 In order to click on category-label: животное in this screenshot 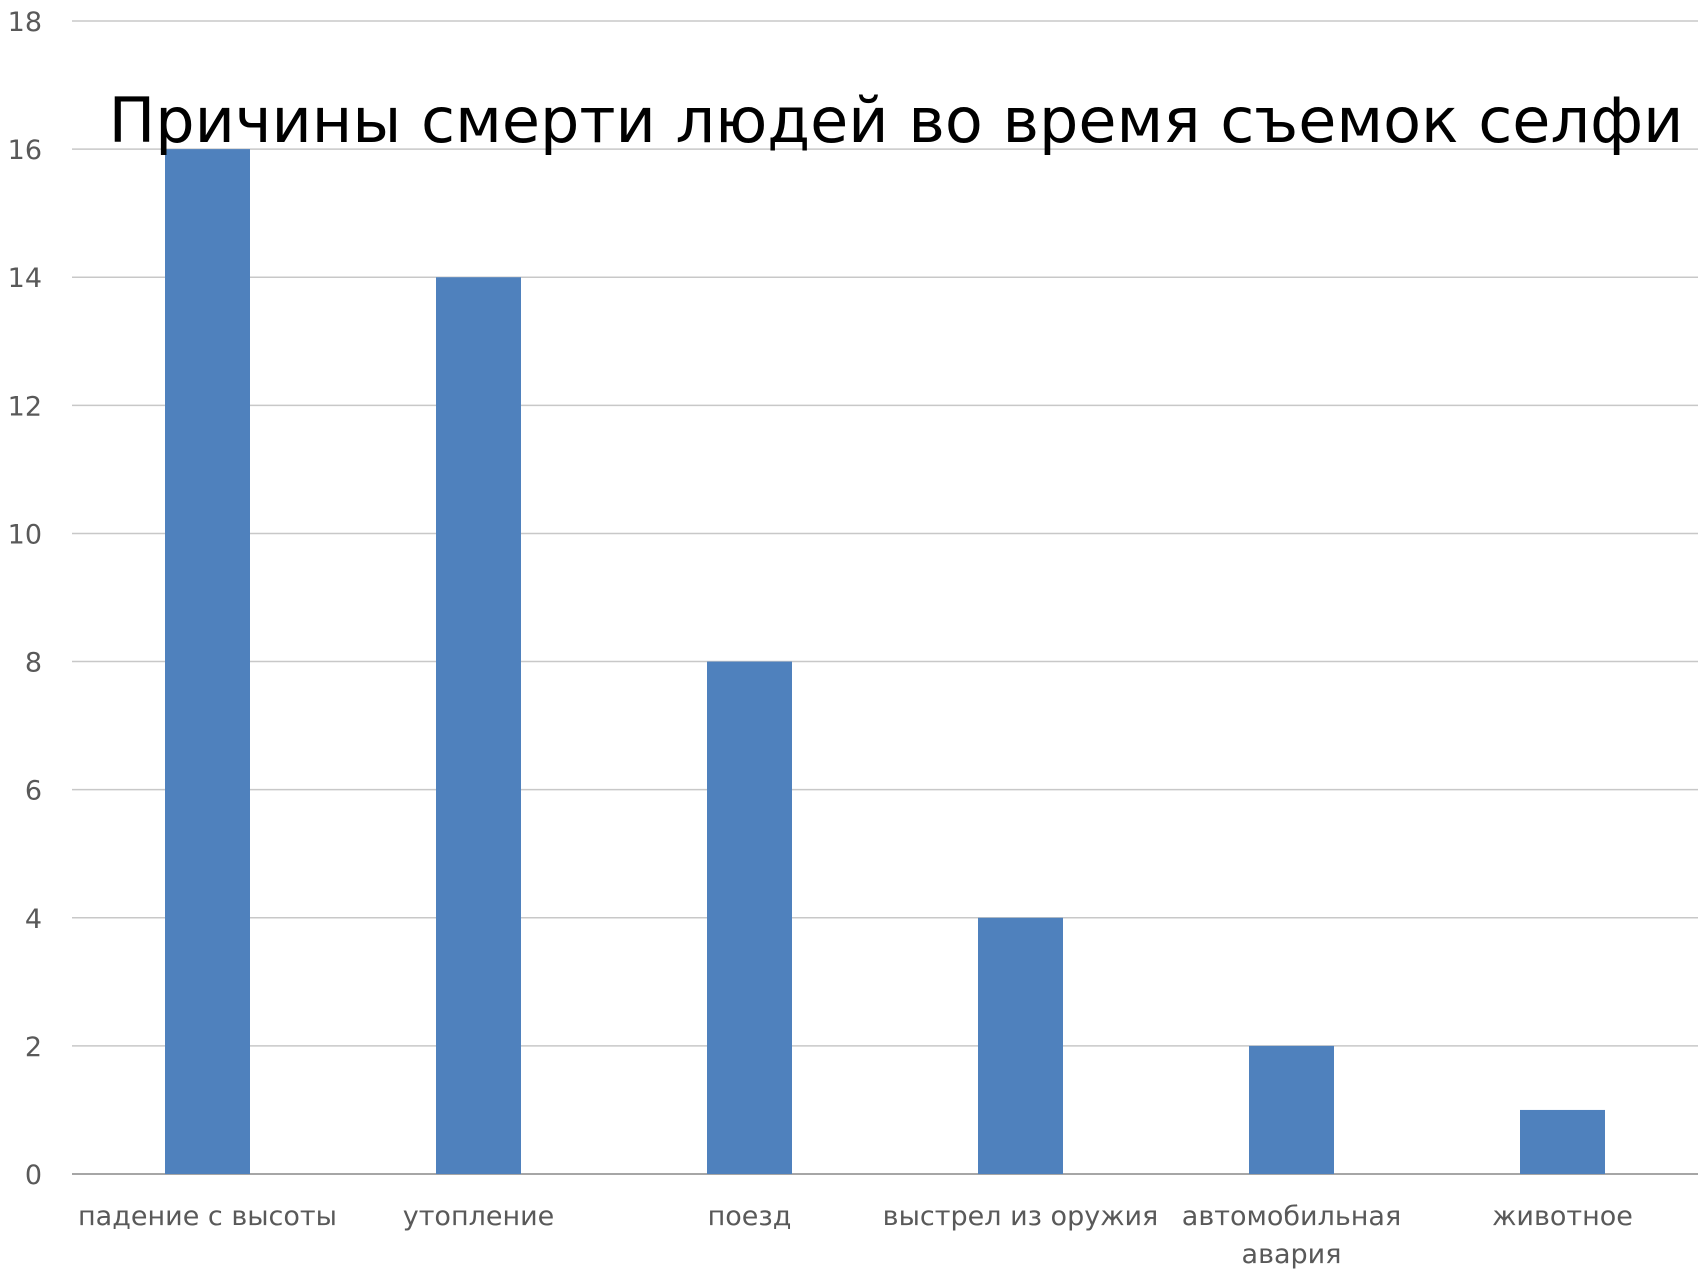, I will do `click(1562, 1216)`.